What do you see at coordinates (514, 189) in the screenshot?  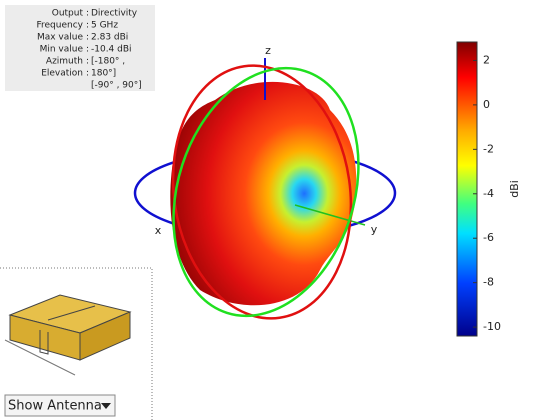 I see `colorbar-label: dBi` at bounding box center [514, 189].